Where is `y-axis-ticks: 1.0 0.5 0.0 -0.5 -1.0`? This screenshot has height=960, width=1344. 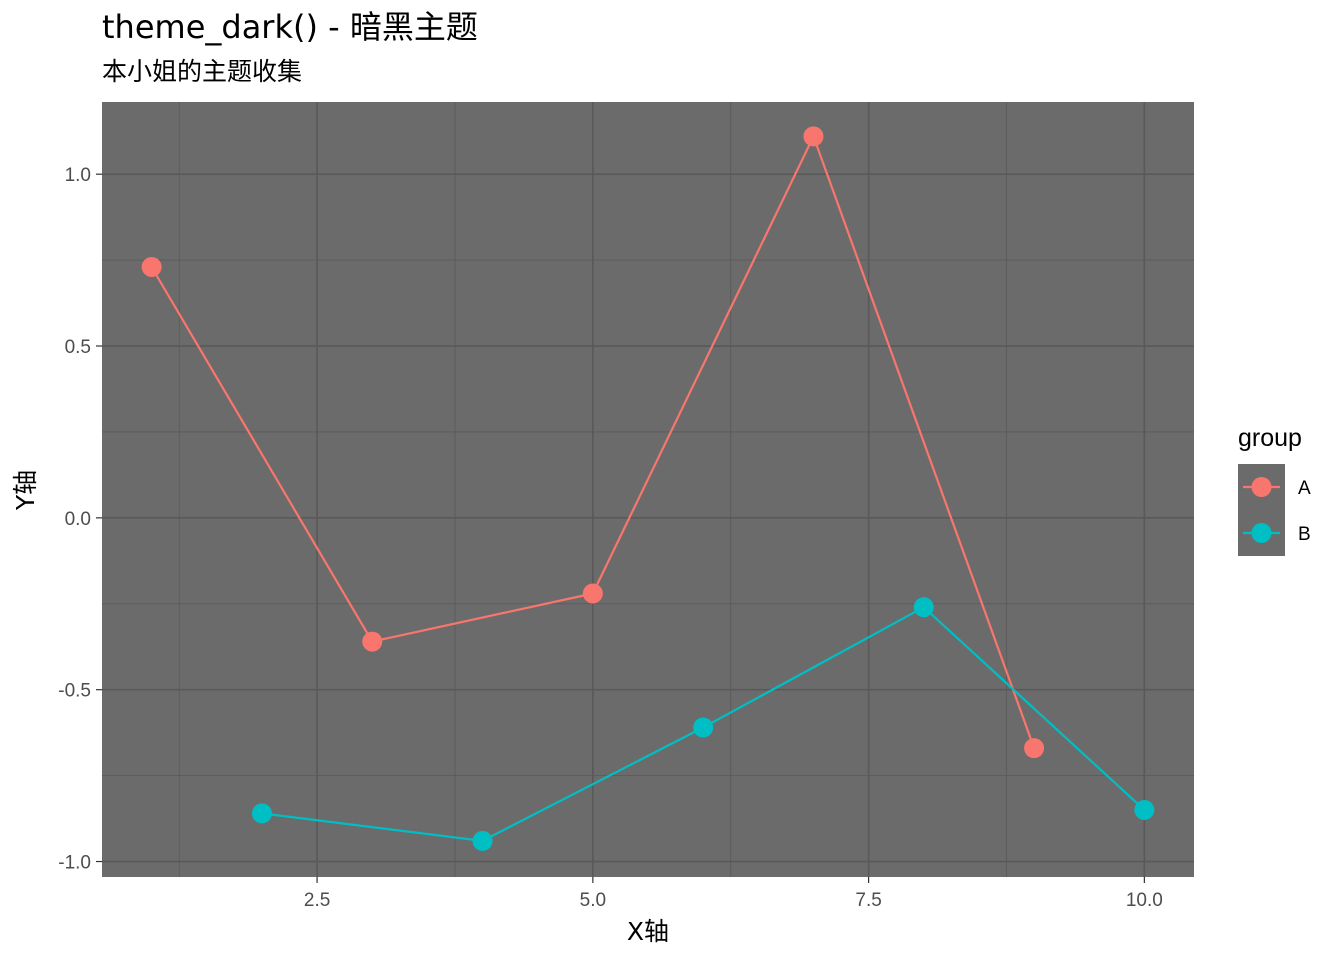
y-axis-ticks: 1.0 0.5 0.0 -0.5 -1.0 is located at coordinates (80, 519).